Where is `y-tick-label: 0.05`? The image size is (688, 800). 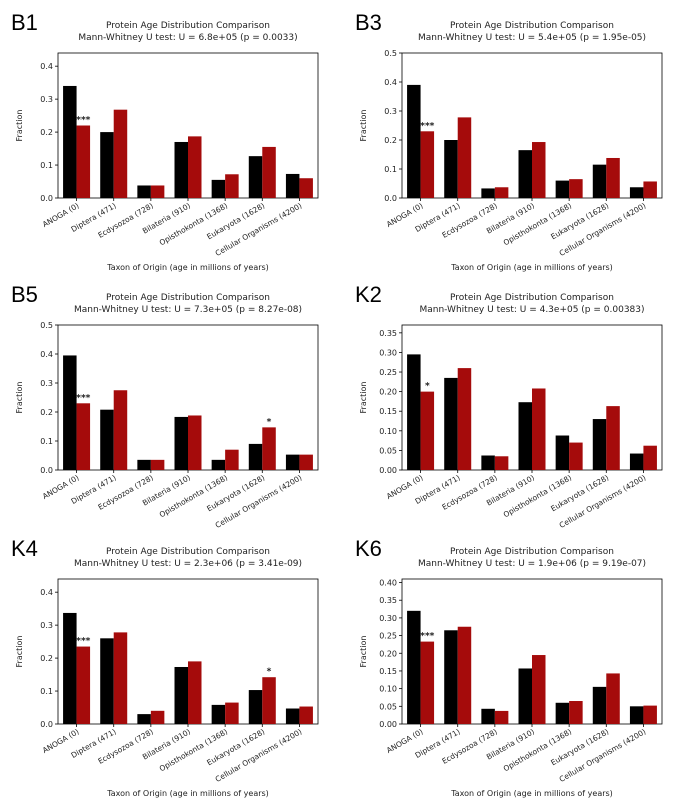 y-tick-label: 0.05 is located at coordinates (388, 706).